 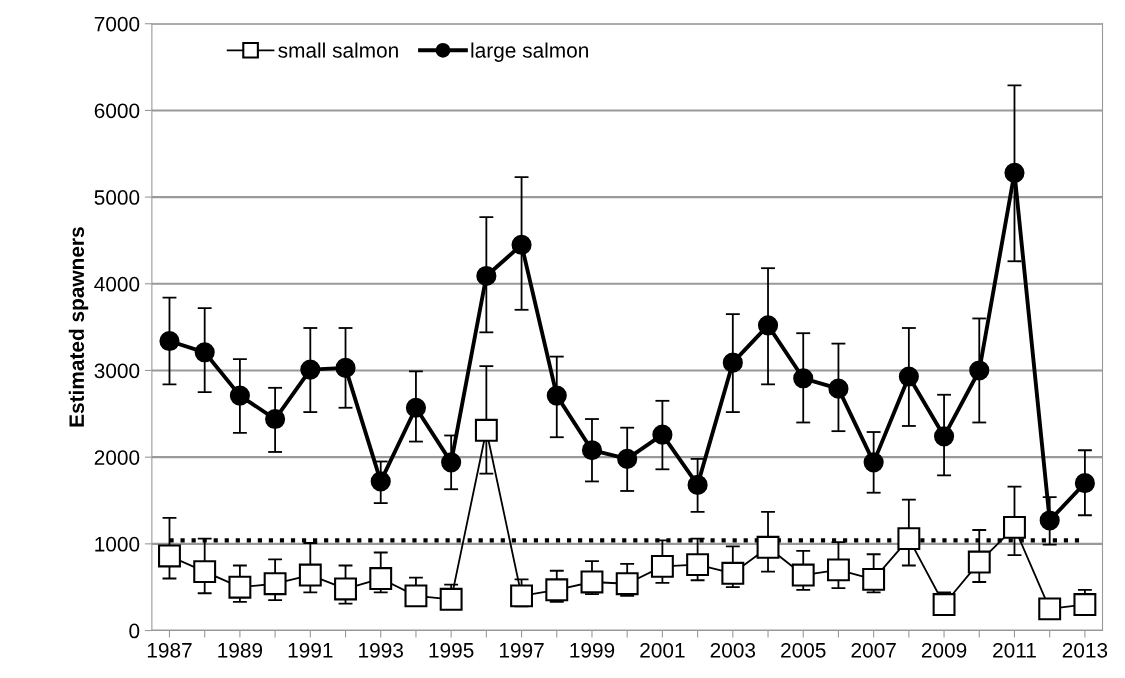 I want to click on x-tick-label: 1999, so click(x=592, y=650).